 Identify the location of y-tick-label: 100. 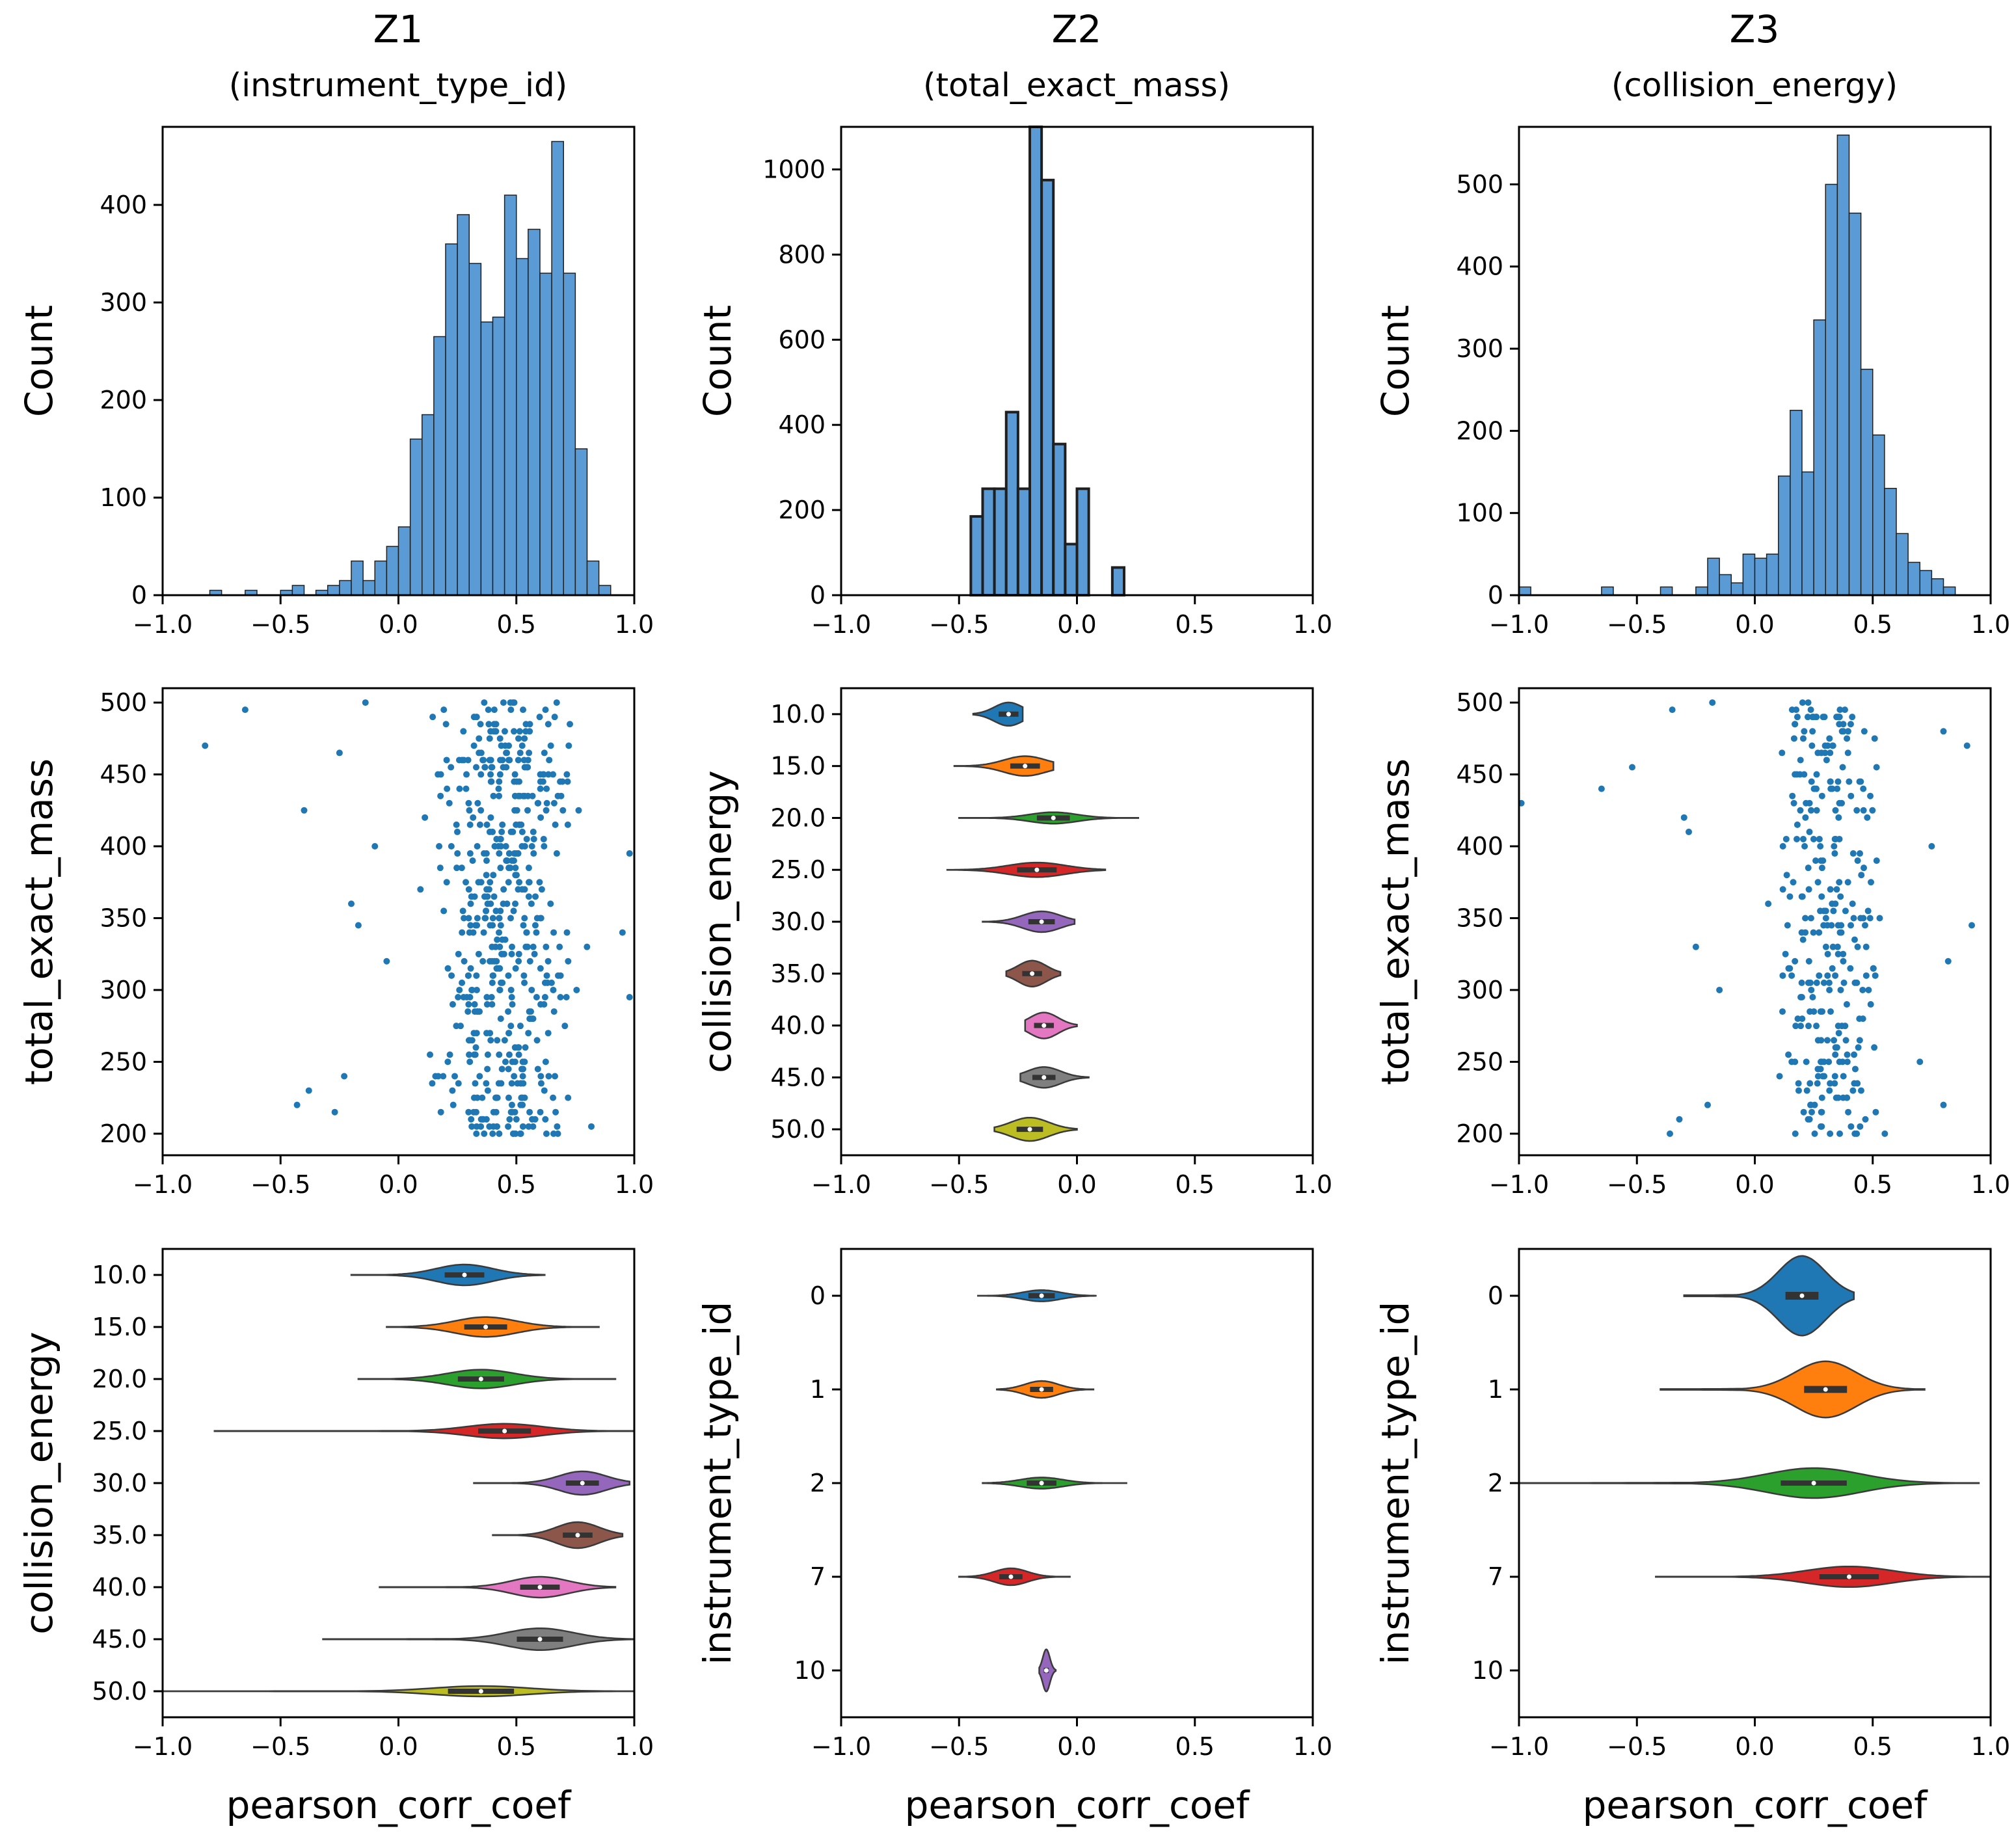
(123, 497).